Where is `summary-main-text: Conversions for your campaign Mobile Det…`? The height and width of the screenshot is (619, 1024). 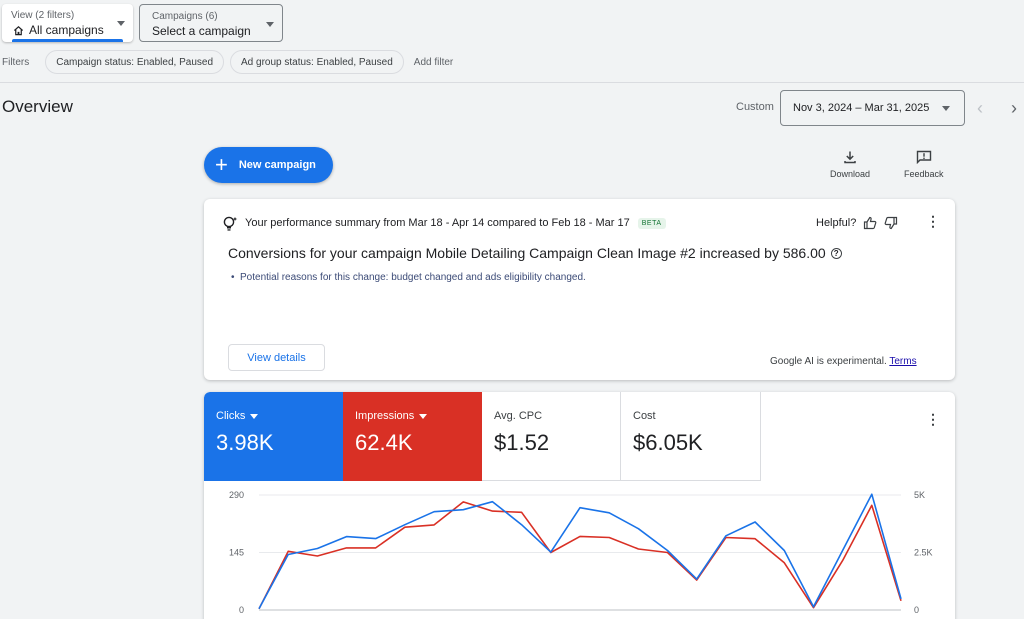
summary-main-text: Conversions for your campaign Mobile Det… is located at coordinates (527, 253).